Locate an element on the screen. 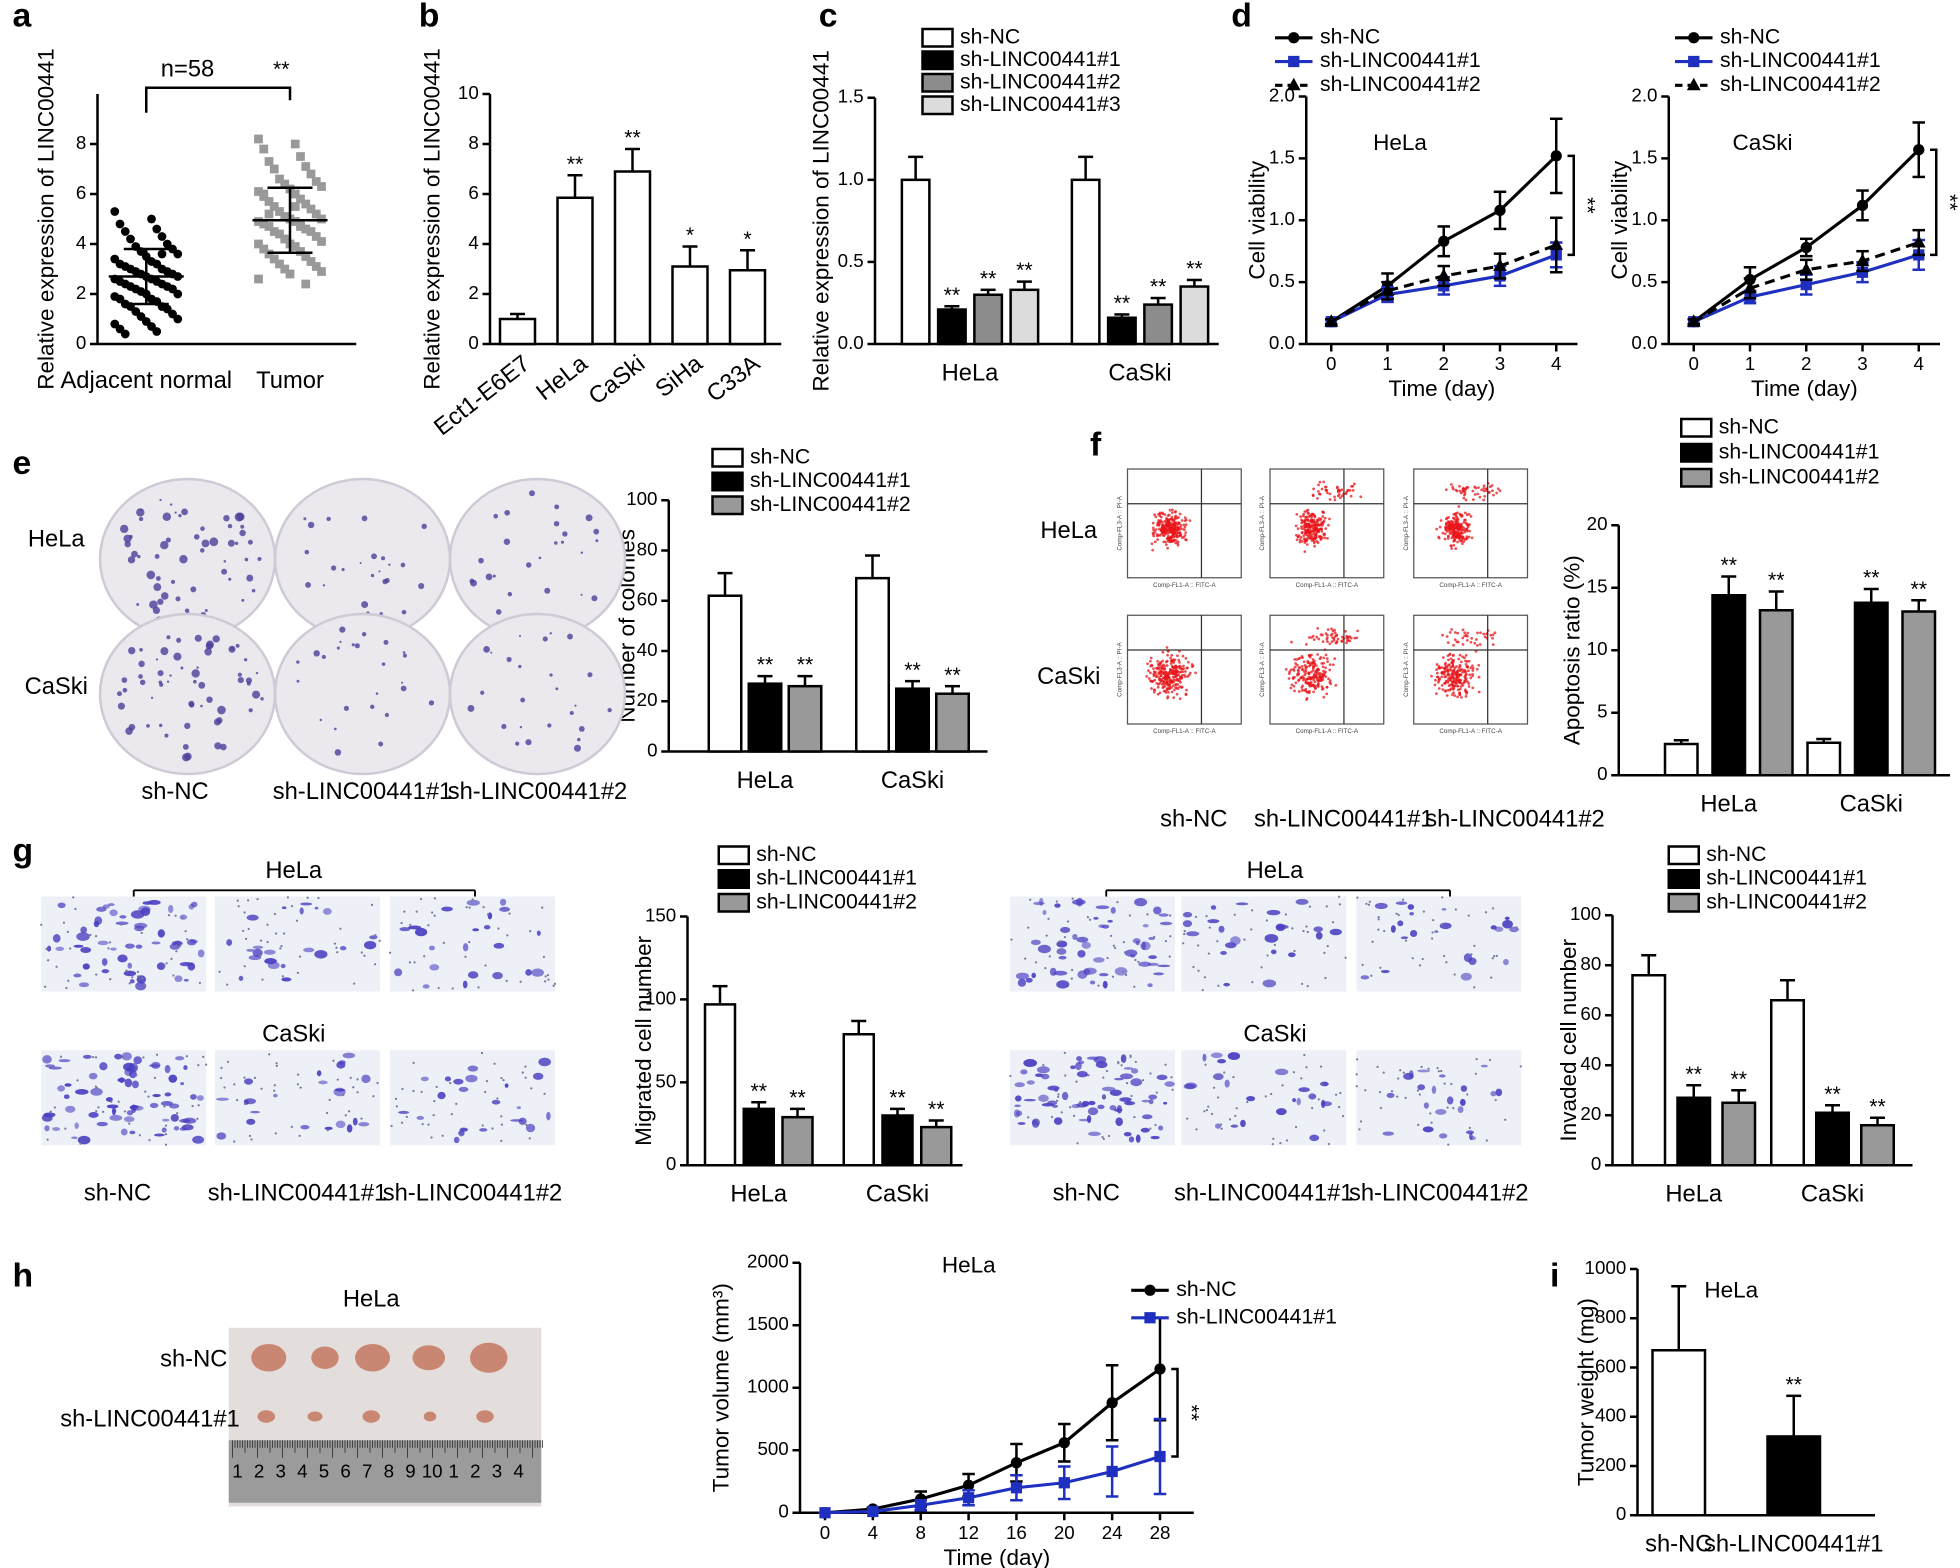  y-tick-label: 40 is located at coordinates (647, 649).